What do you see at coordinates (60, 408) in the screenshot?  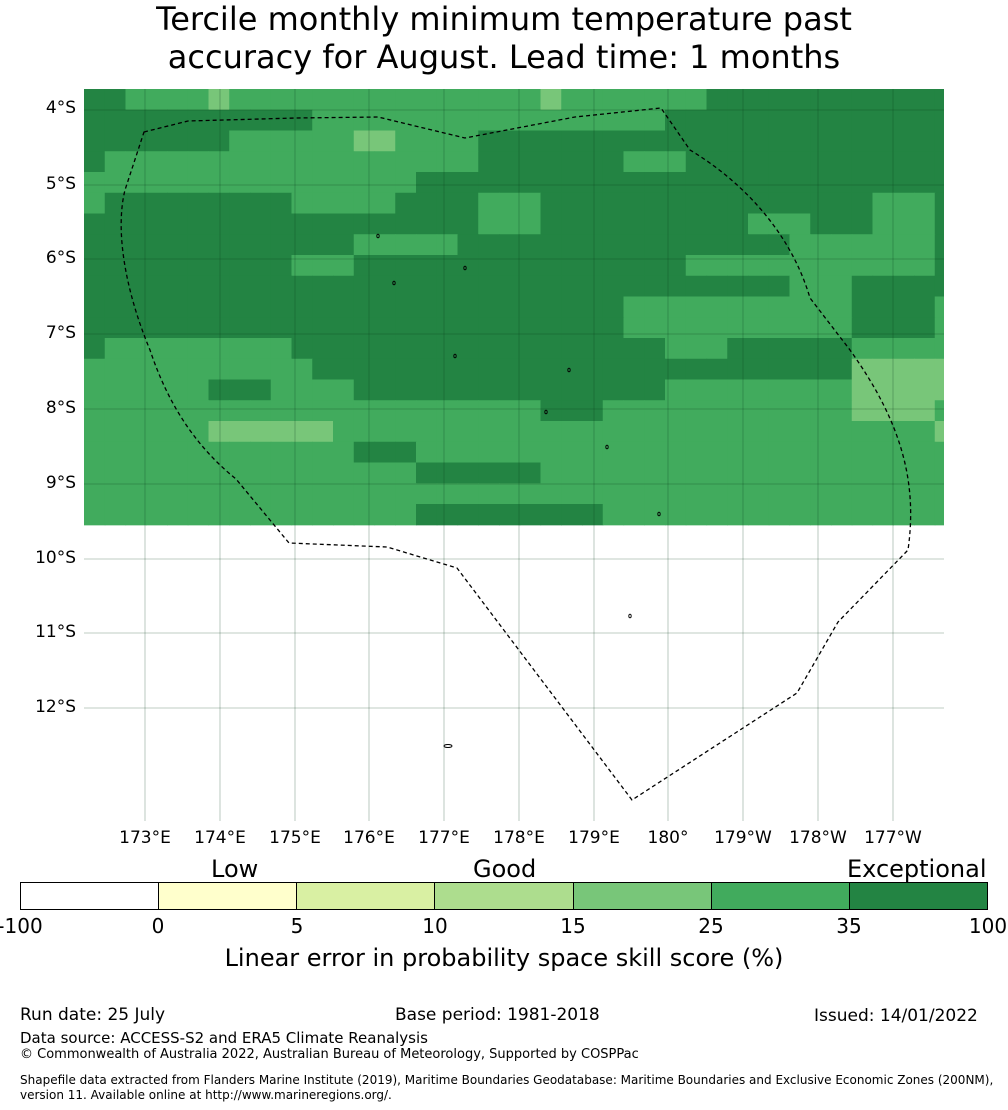 I see `lat-label-8s: 8°S` at bounding box center [60, 408].